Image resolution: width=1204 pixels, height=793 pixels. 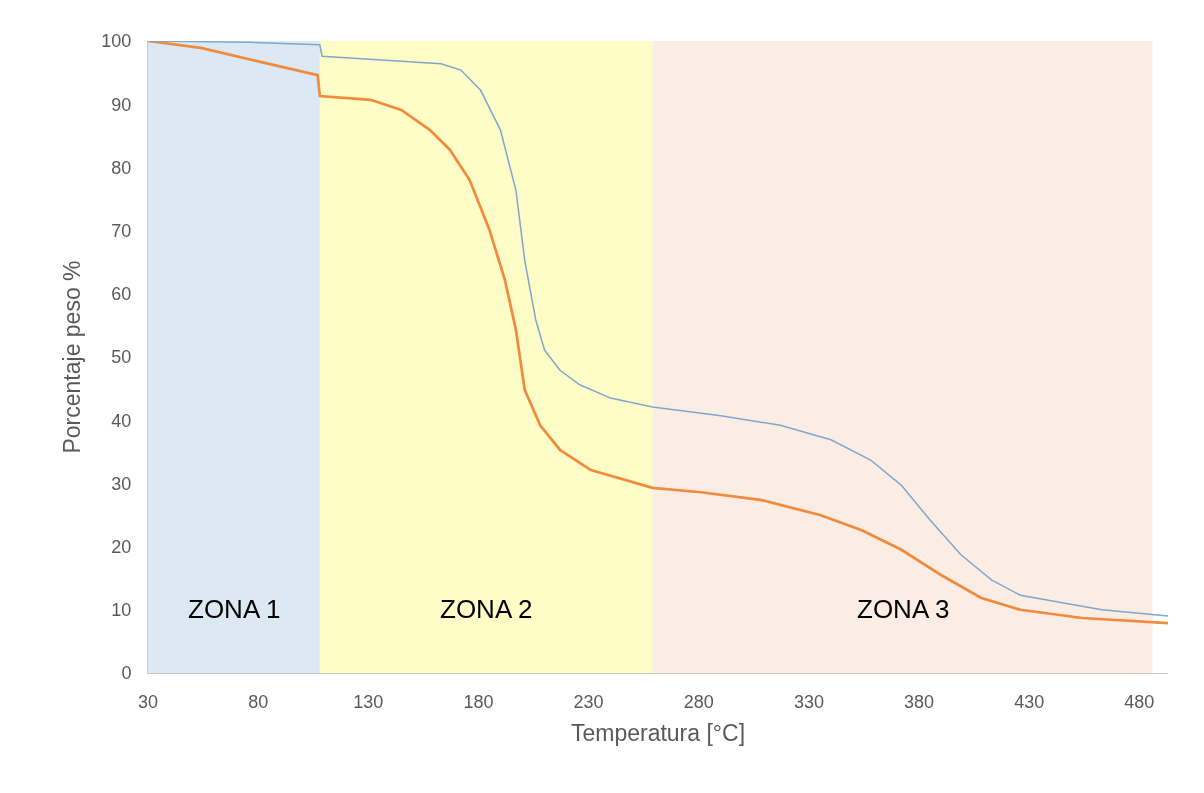 What do you see at coordinates (121, 483) in the screenshot?
I see `y-tick-label: 30` at bounding box center [121, 483].